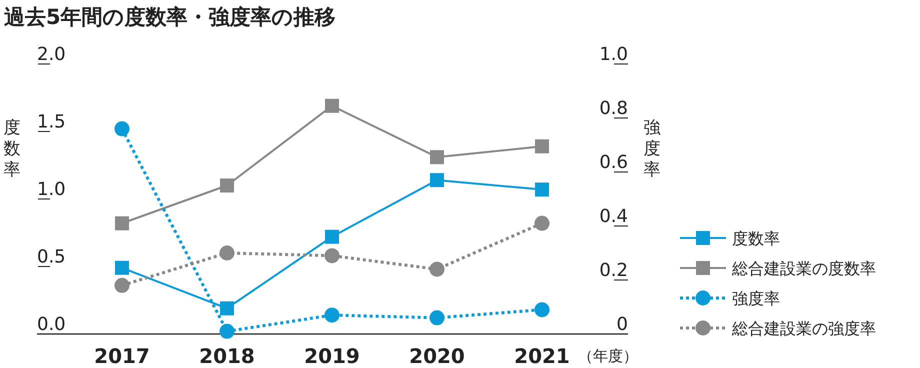 The height and width of the screenshot is (368, 920). What do you see at coordinates (51, 324) in the screenshot?
I see `y-tick-label: 0.0` at bounding box center [51, 324].